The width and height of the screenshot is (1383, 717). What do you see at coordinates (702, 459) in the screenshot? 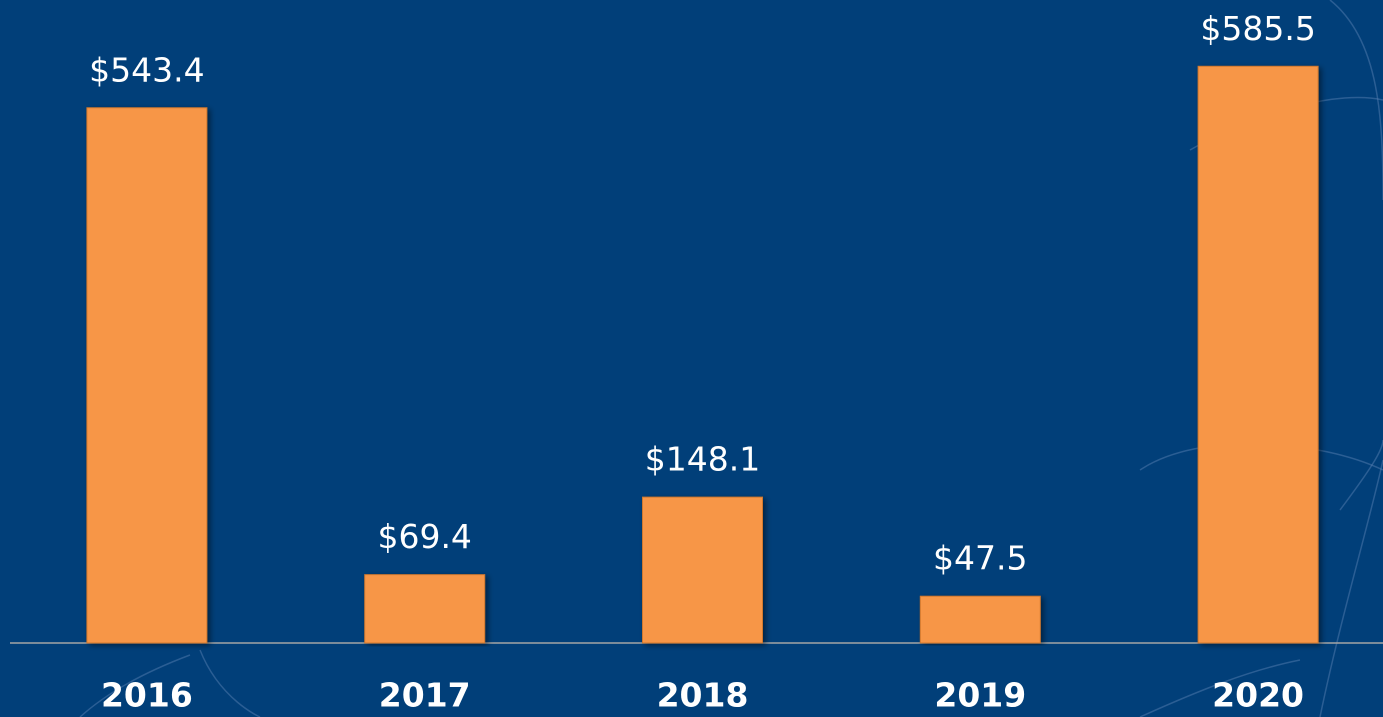
I see `value-label: $148.1` at bounding box center [702, 459].